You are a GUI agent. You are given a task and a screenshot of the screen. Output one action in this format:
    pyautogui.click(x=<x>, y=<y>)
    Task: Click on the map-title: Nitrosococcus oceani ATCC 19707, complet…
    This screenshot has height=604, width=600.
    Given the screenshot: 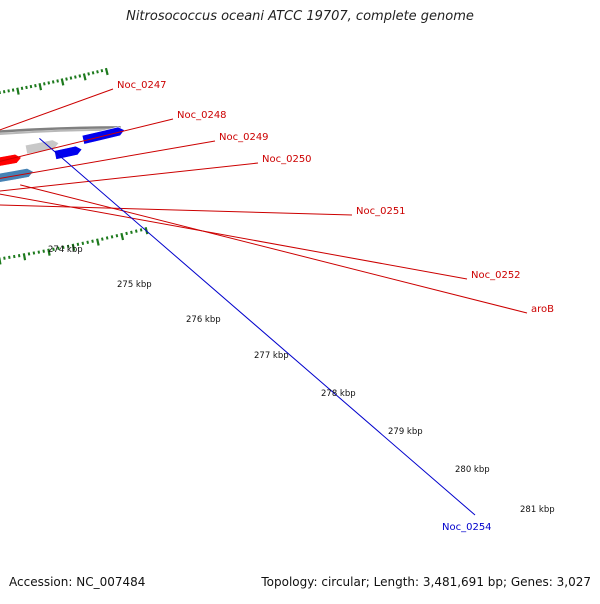 What is the action you would take?
    pyautogui.click(x=300, y=16)
    